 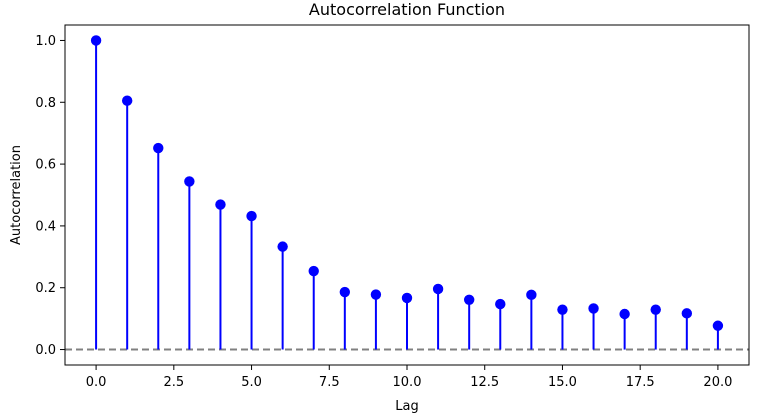 What do you see at coordinates (329, 382) in the screenshot?
I see `x-tick-label: 7.5` at bounding box center [329, 382].